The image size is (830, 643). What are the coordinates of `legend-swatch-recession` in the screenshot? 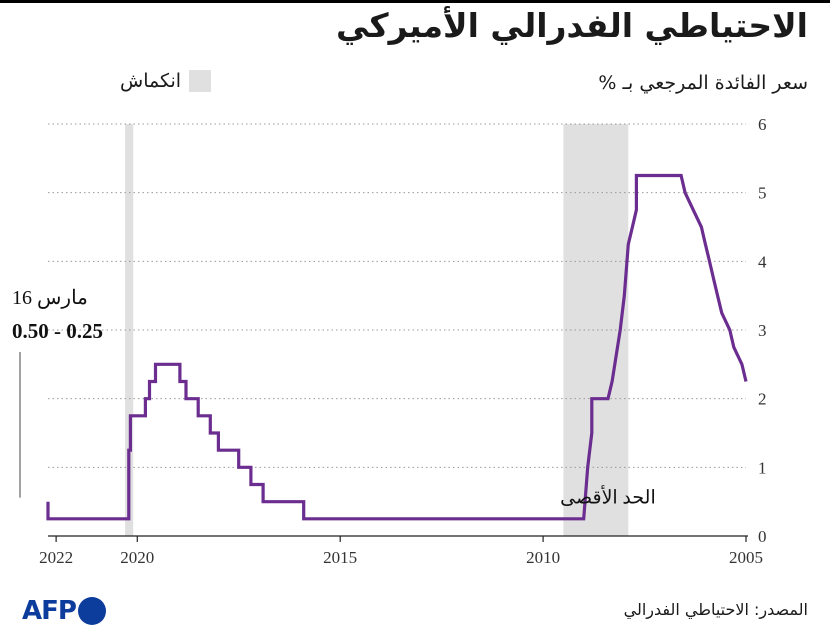 It's located at (200, 81).